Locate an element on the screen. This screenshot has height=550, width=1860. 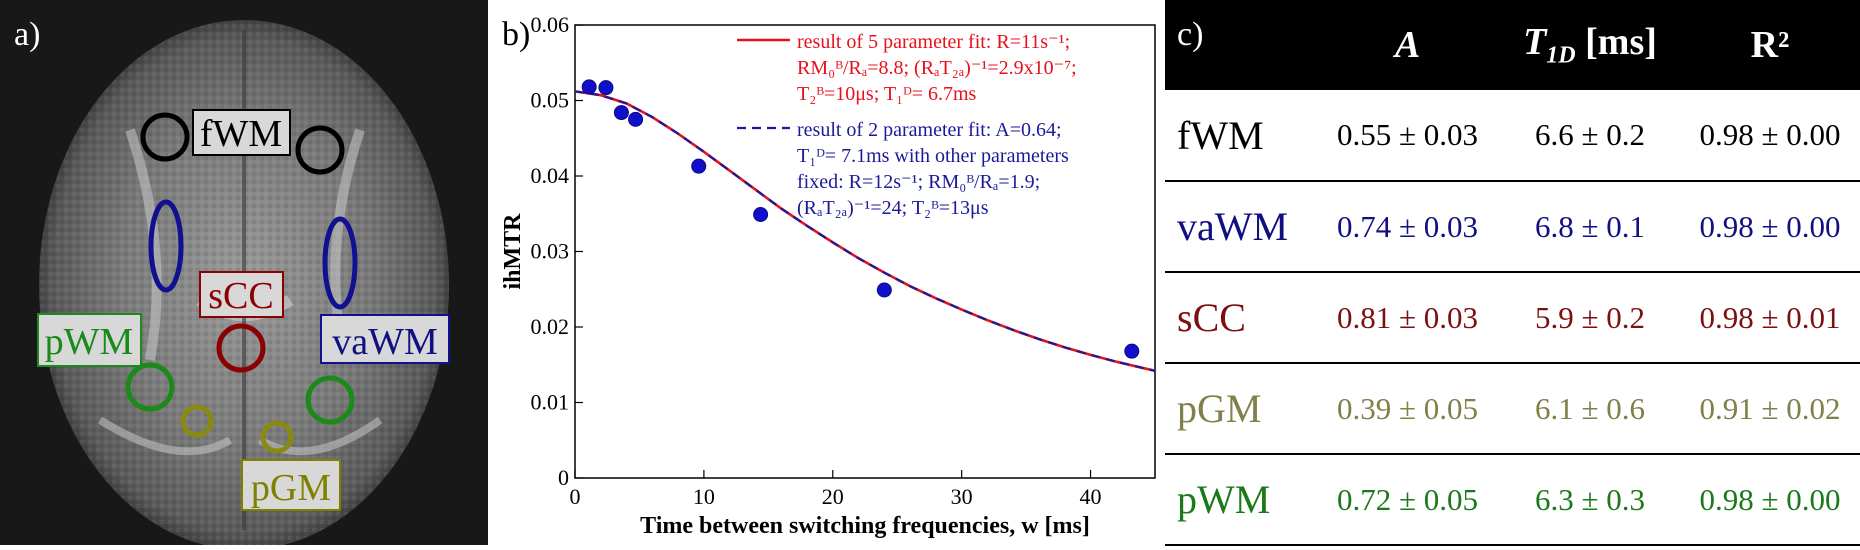
table-row: vaWM 0.74 ± 0.03 6.8 ± 0.1 0.98 ± 0.00 is located at coordinates (1512, 227).